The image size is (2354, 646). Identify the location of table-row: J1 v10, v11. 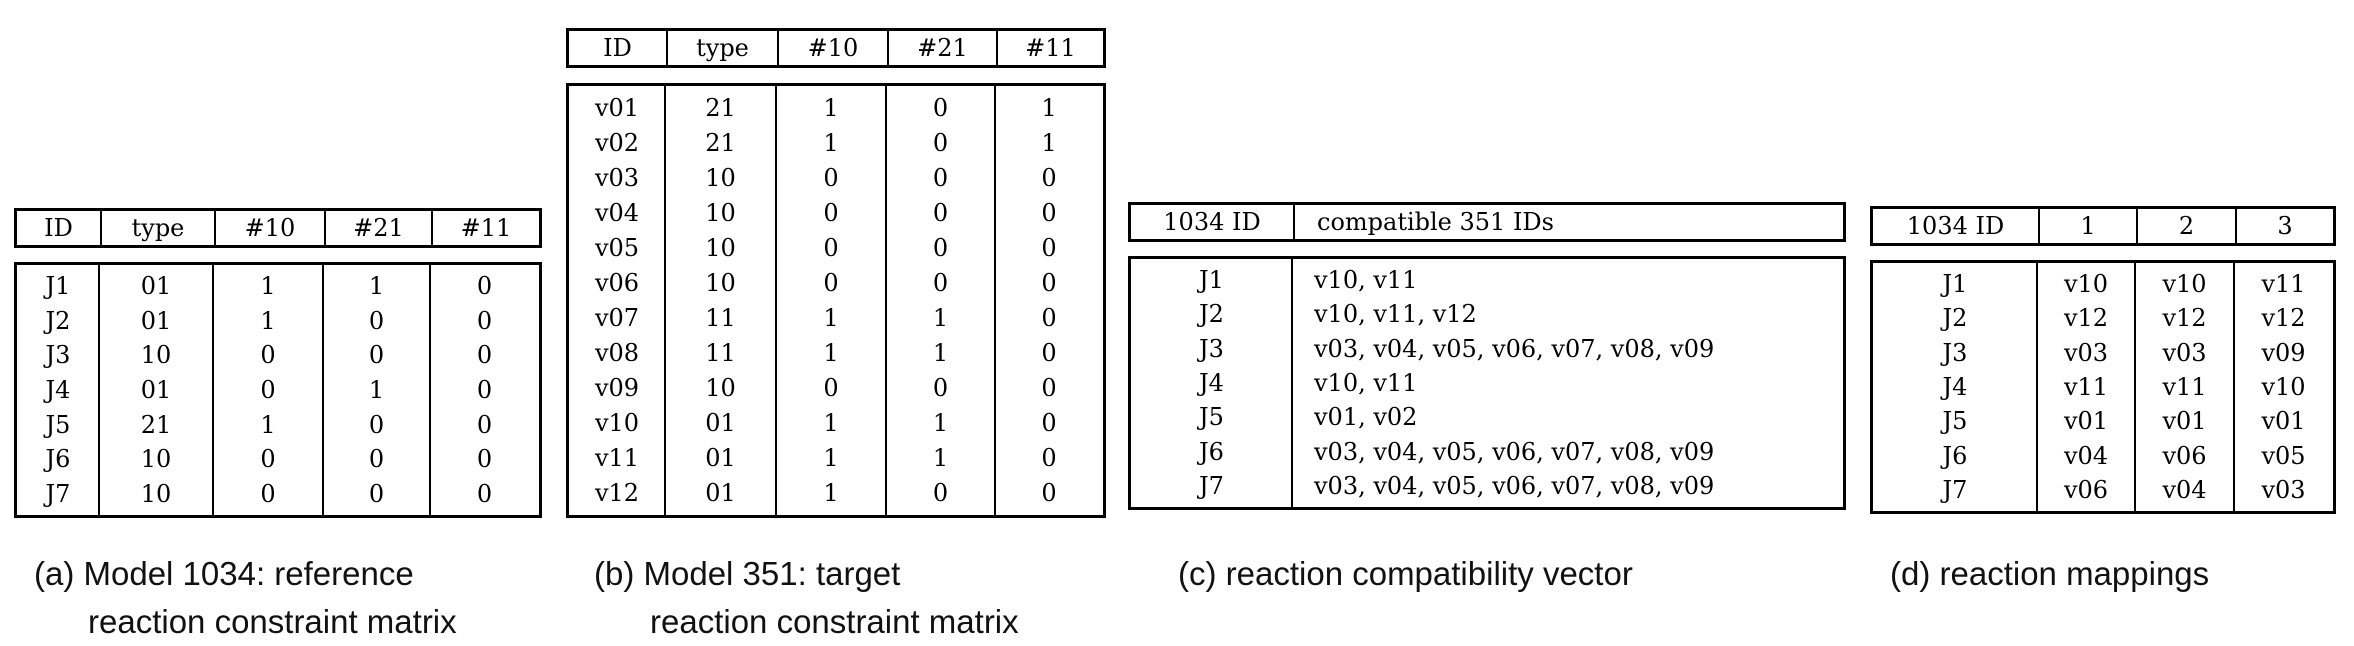
(1487, 280).